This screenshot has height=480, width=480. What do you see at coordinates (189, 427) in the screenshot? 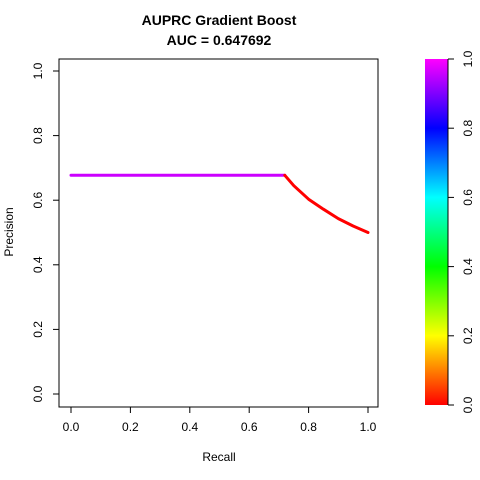
I see `x-tick-label: 0.4` at bounding box center [189, 427].